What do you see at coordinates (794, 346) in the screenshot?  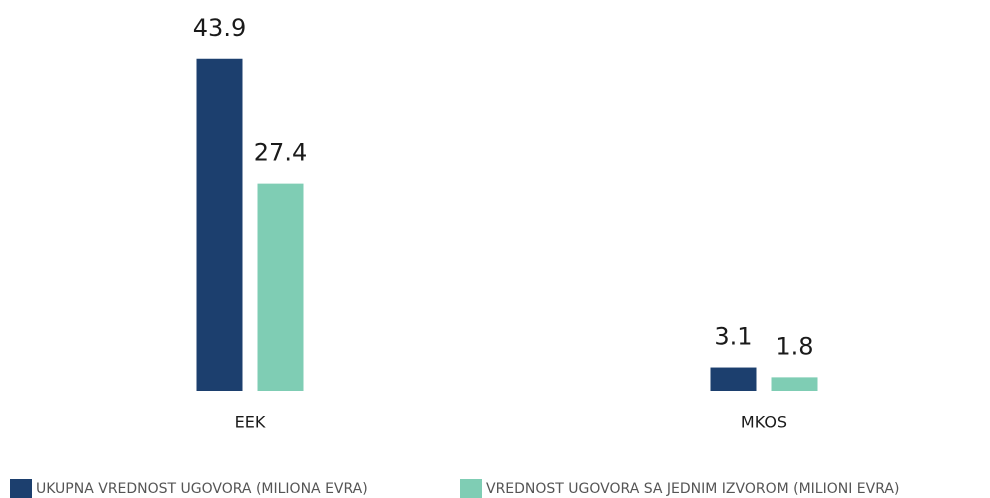 I see `data-label: 1.8` at bounding box center [794, 346].